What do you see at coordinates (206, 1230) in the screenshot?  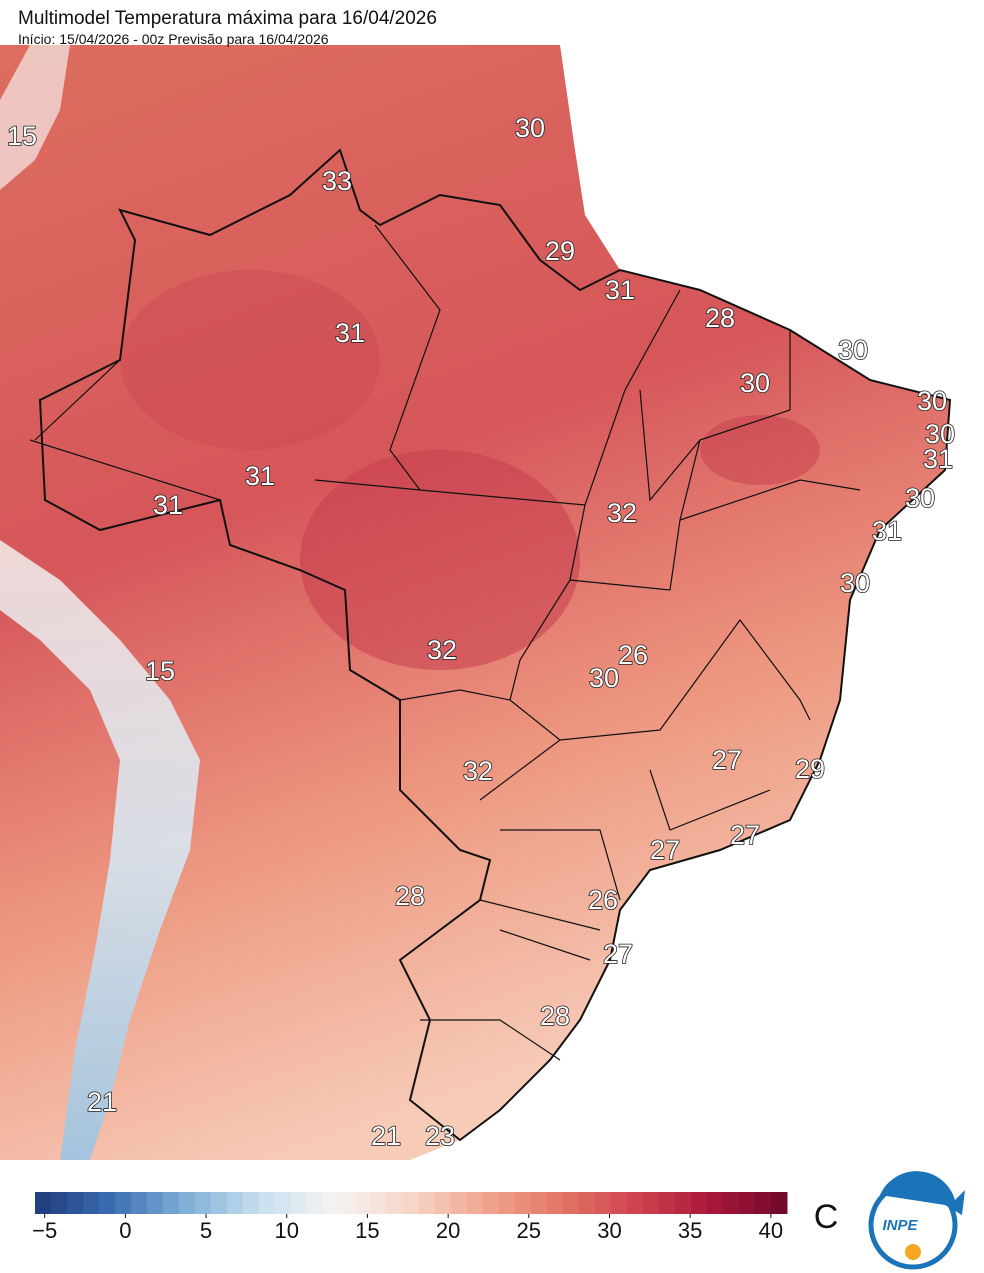 I see `colorbar-tick-label: 5` at bounding box center [206, 1230].